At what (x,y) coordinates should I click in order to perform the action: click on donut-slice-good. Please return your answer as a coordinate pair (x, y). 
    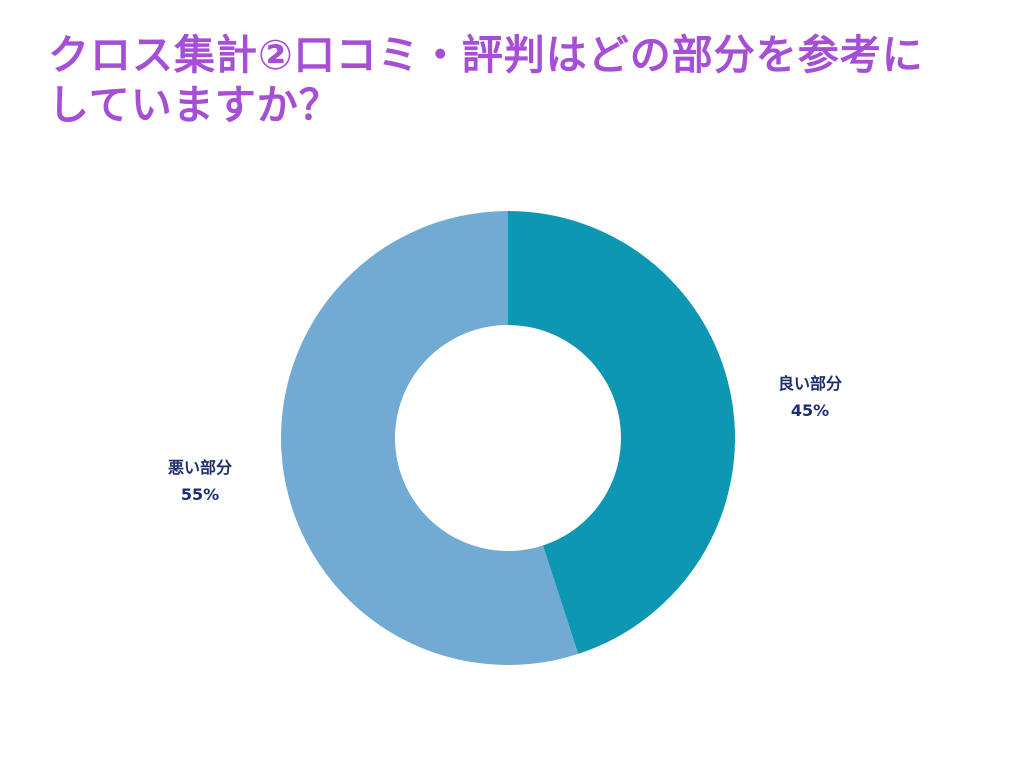
    Looking at the image, I should click on (621, 432).